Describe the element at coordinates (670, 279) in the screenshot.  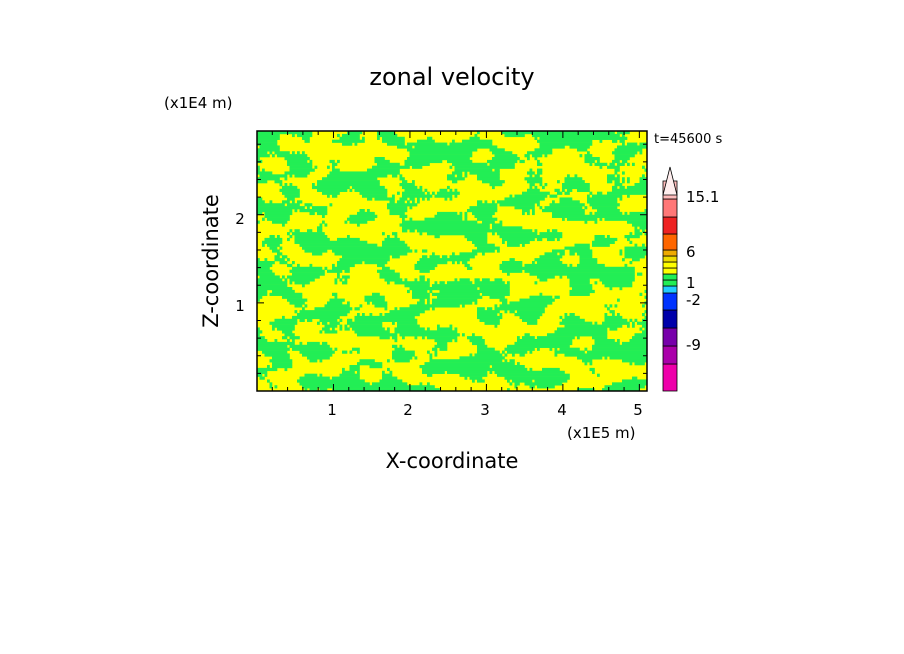
I see `colorbar` at that location.